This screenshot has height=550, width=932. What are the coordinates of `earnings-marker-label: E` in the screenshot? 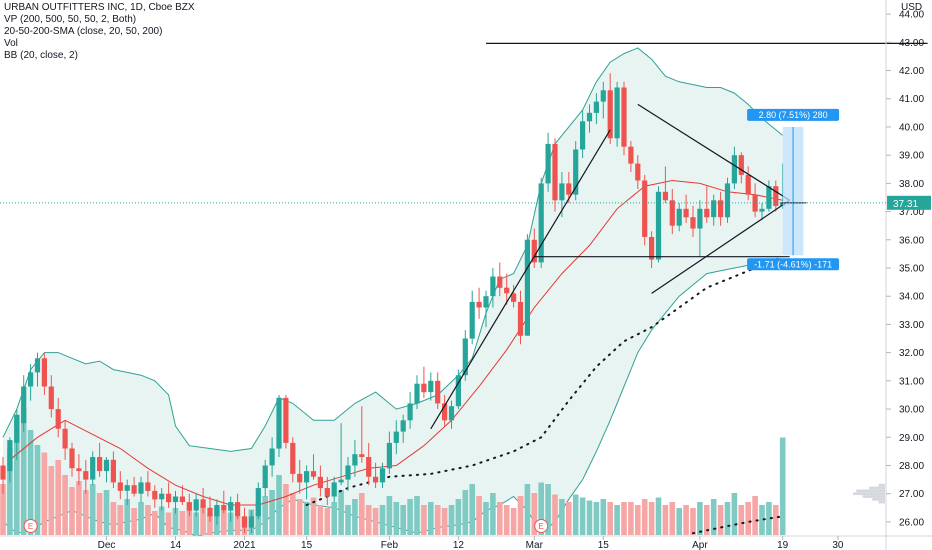 It's located at (541, 526).